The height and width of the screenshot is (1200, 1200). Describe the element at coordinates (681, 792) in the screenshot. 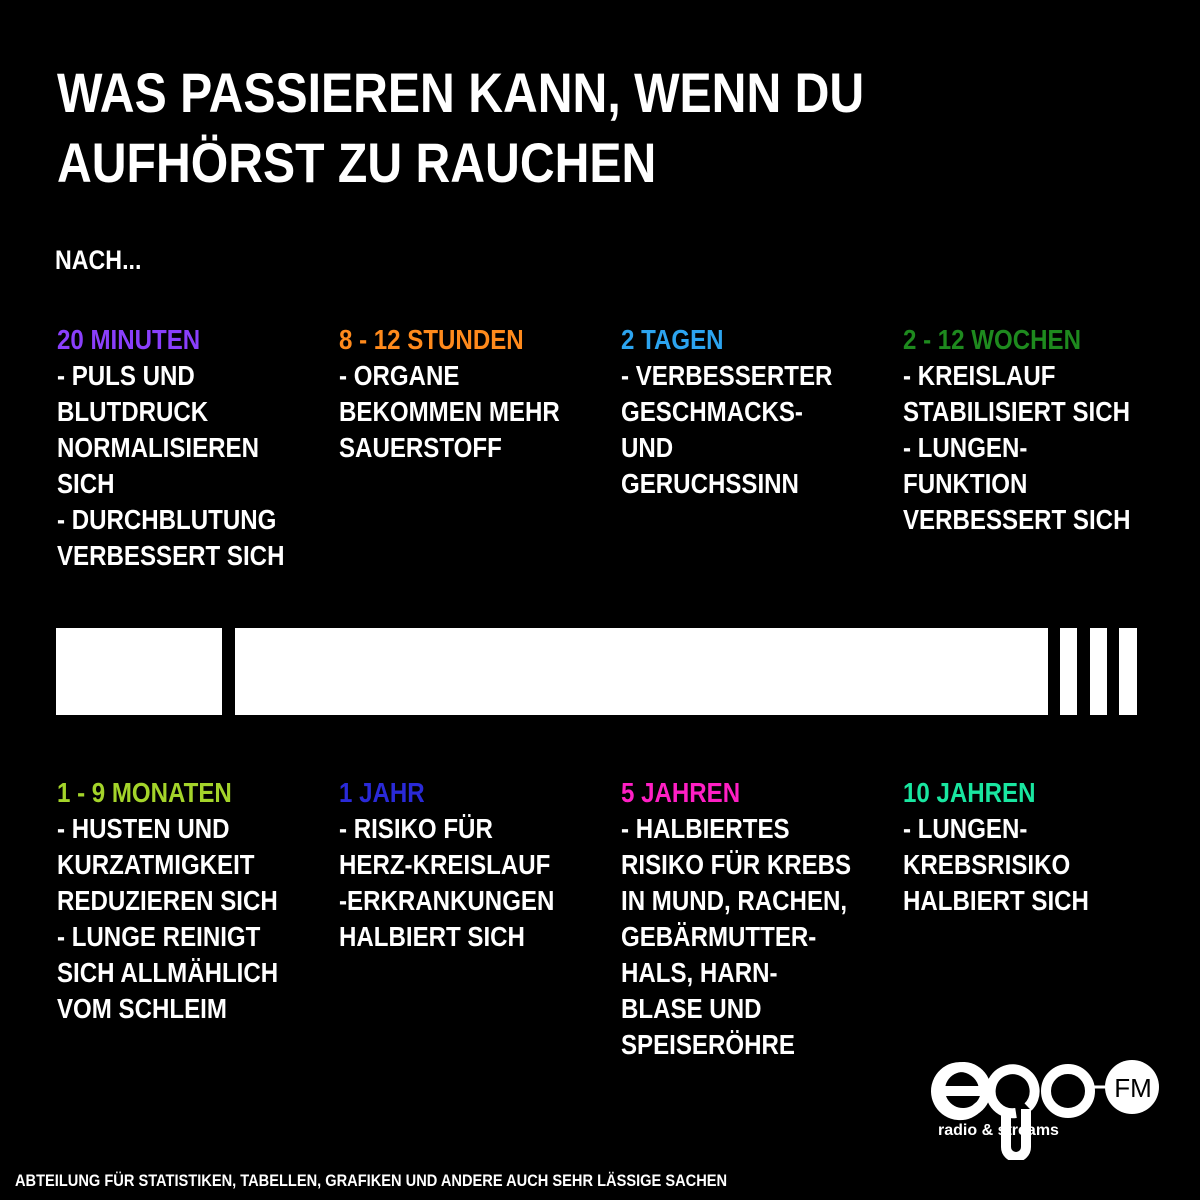

I see `milestone-heading: 5 JAHREN` at that location.